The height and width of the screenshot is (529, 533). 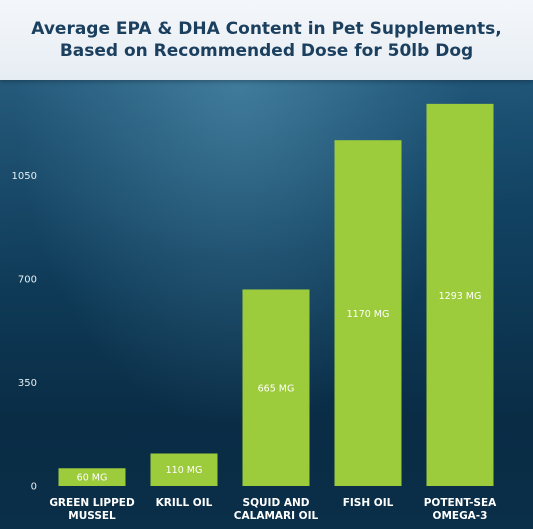 I want to click on x-category-label: SQUID AND CALAMARI OIL, so click(x=276, y=509).